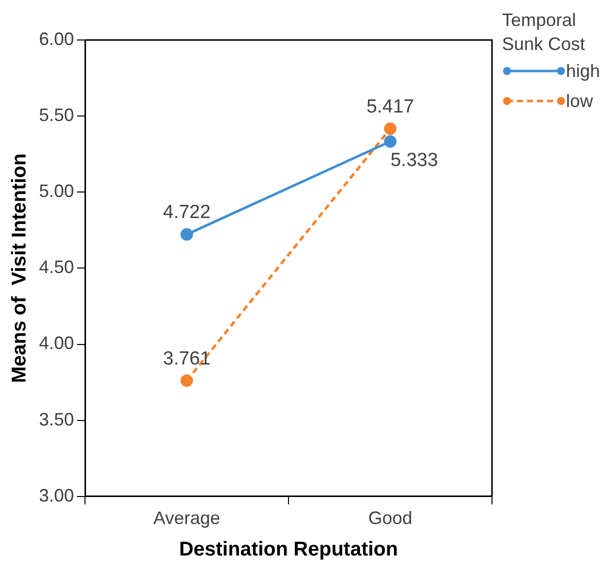 The height and width of the screenshot is (566, 612). I want to click on y-tick-label: 3.00, so click(56, 495).